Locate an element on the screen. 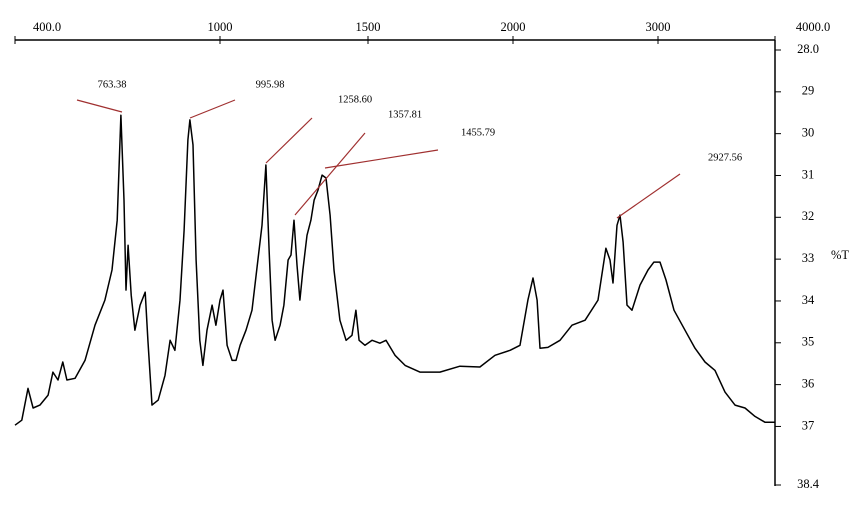 This screenshot has width=862, height=516. peak-label: 1357.81 is located at coordinates (405, 114).